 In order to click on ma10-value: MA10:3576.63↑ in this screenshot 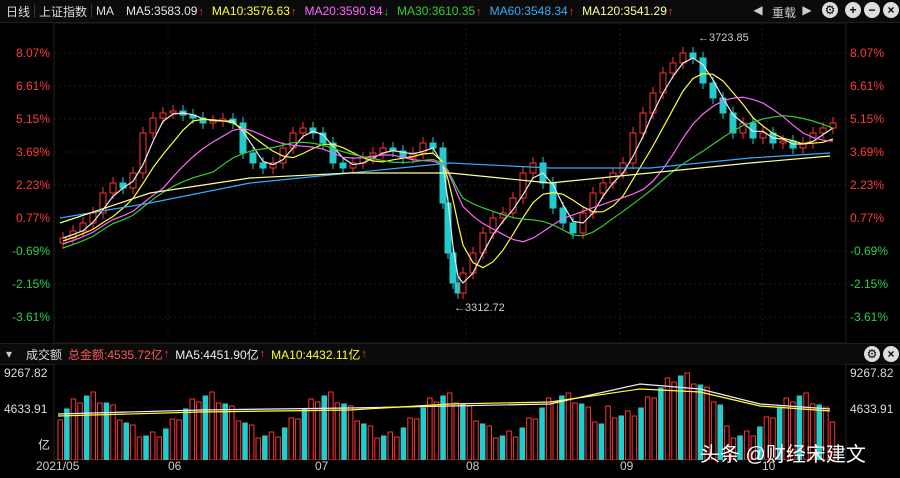, I will do `click(254, 11)`.